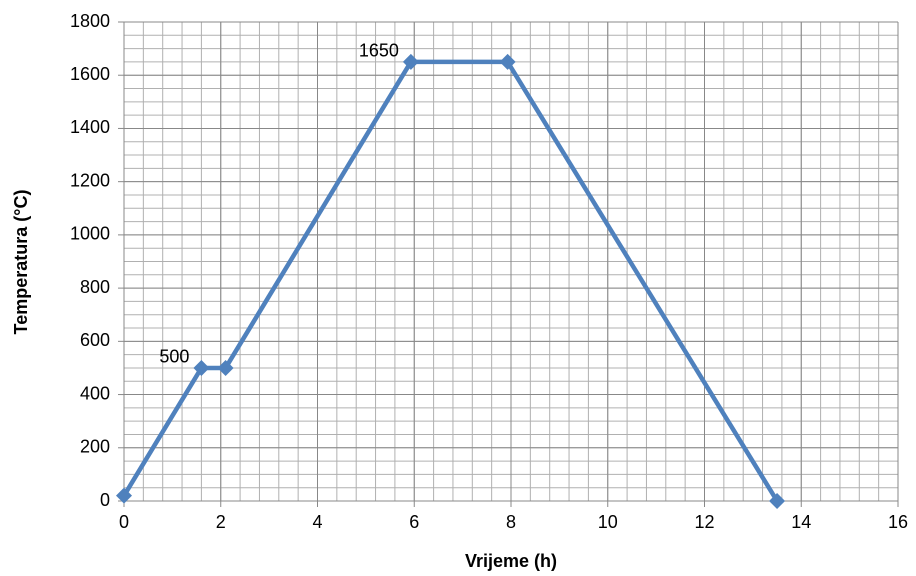 Image resolution: width=916 pixels, height=576 pixels. What do you see at coordinates (90, 234) in the screenshot?
I see `y-tick-label: 1000` at bounding box center [90, 234].